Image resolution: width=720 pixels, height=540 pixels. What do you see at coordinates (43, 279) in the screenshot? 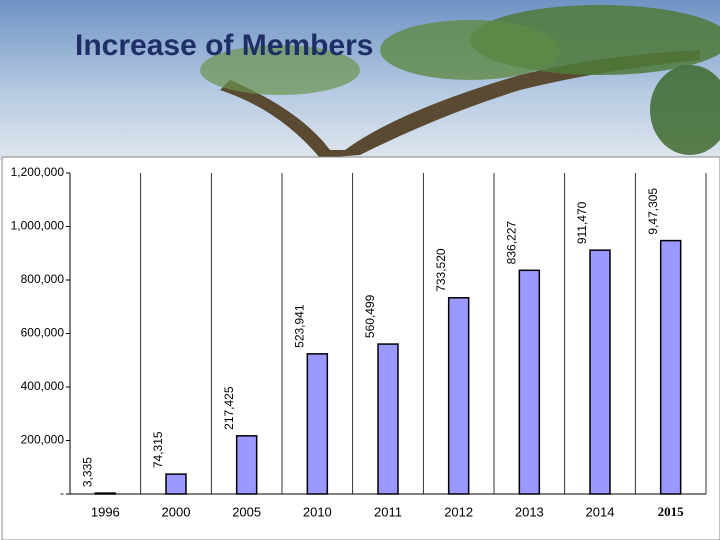
I see `y-tick-label: 800,000` at bounding box center [43, 279].